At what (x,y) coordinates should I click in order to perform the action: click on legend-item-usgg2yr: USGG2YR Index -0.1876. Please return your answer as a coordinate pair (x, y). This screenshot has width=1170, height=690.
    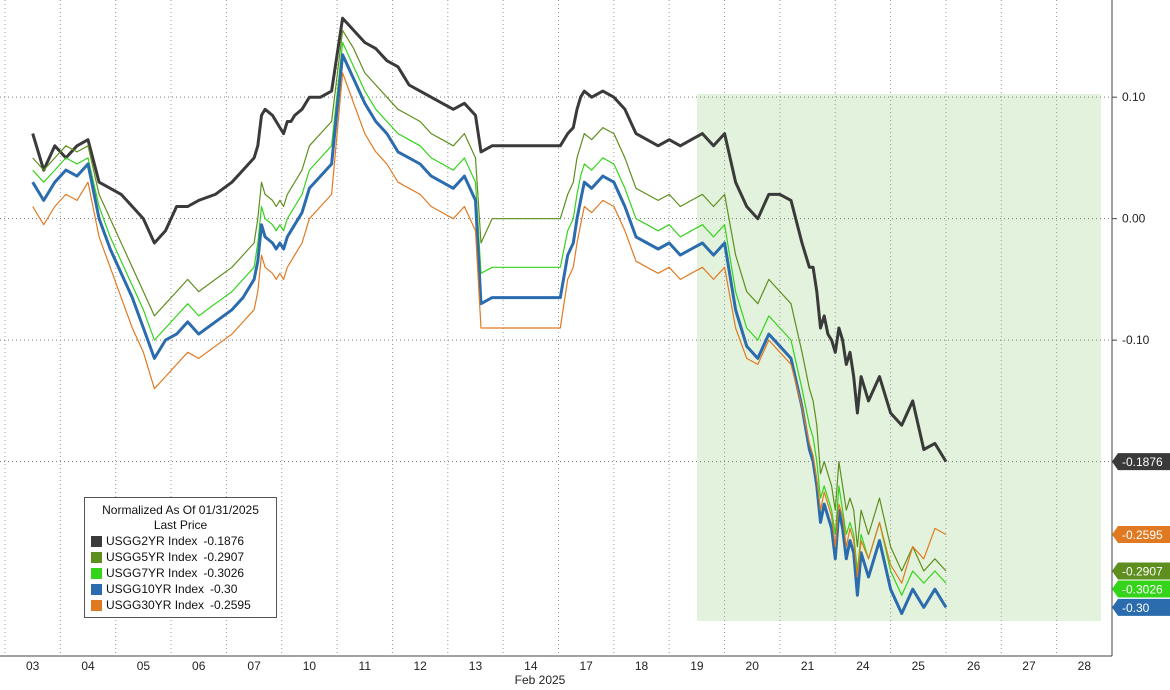
    Looking at the image, I should click on (180, 541).